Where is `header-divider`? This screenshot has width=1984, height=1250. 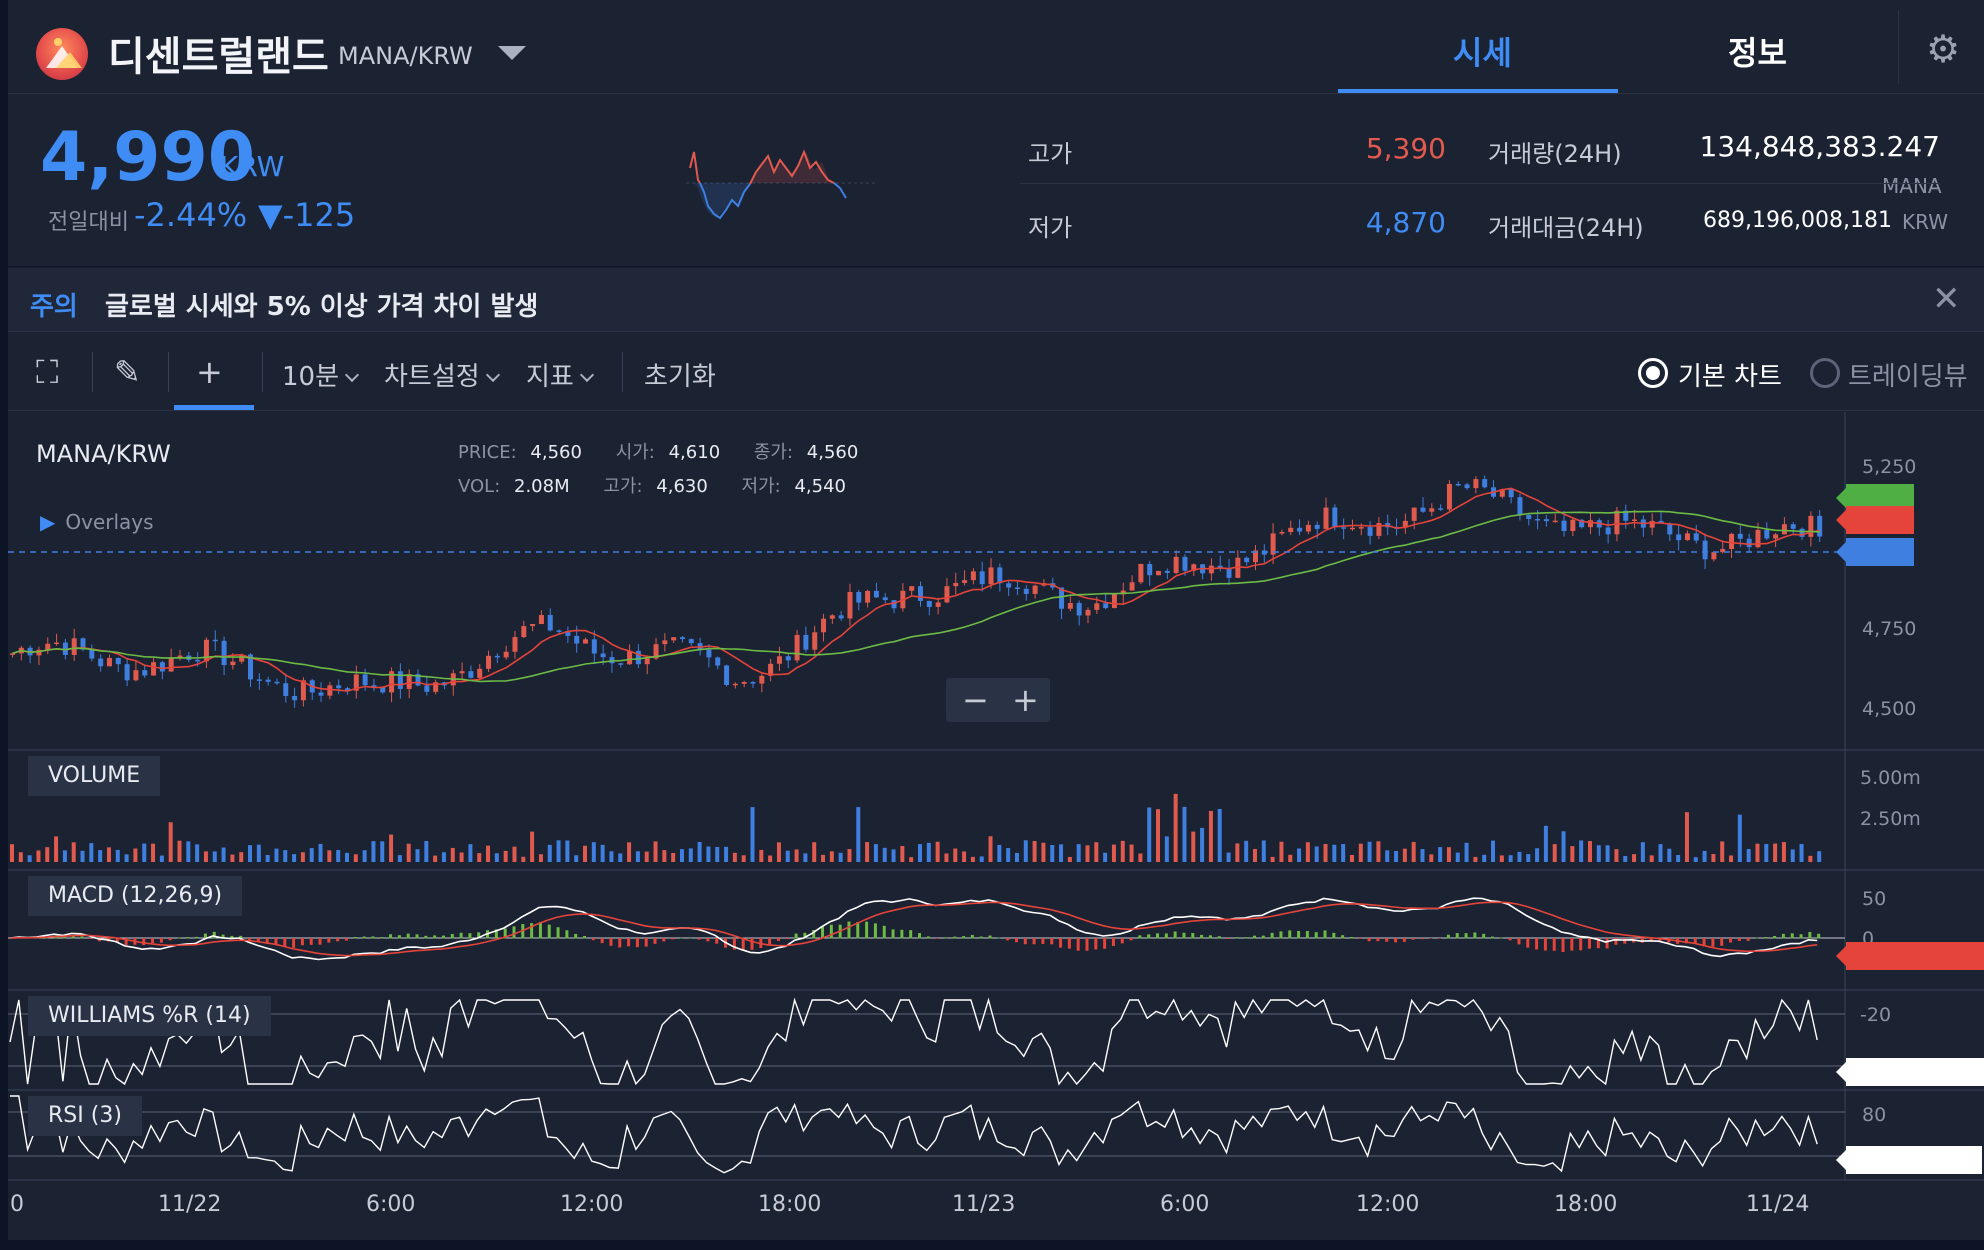
header-divider is located at coordinates (1898, 47).